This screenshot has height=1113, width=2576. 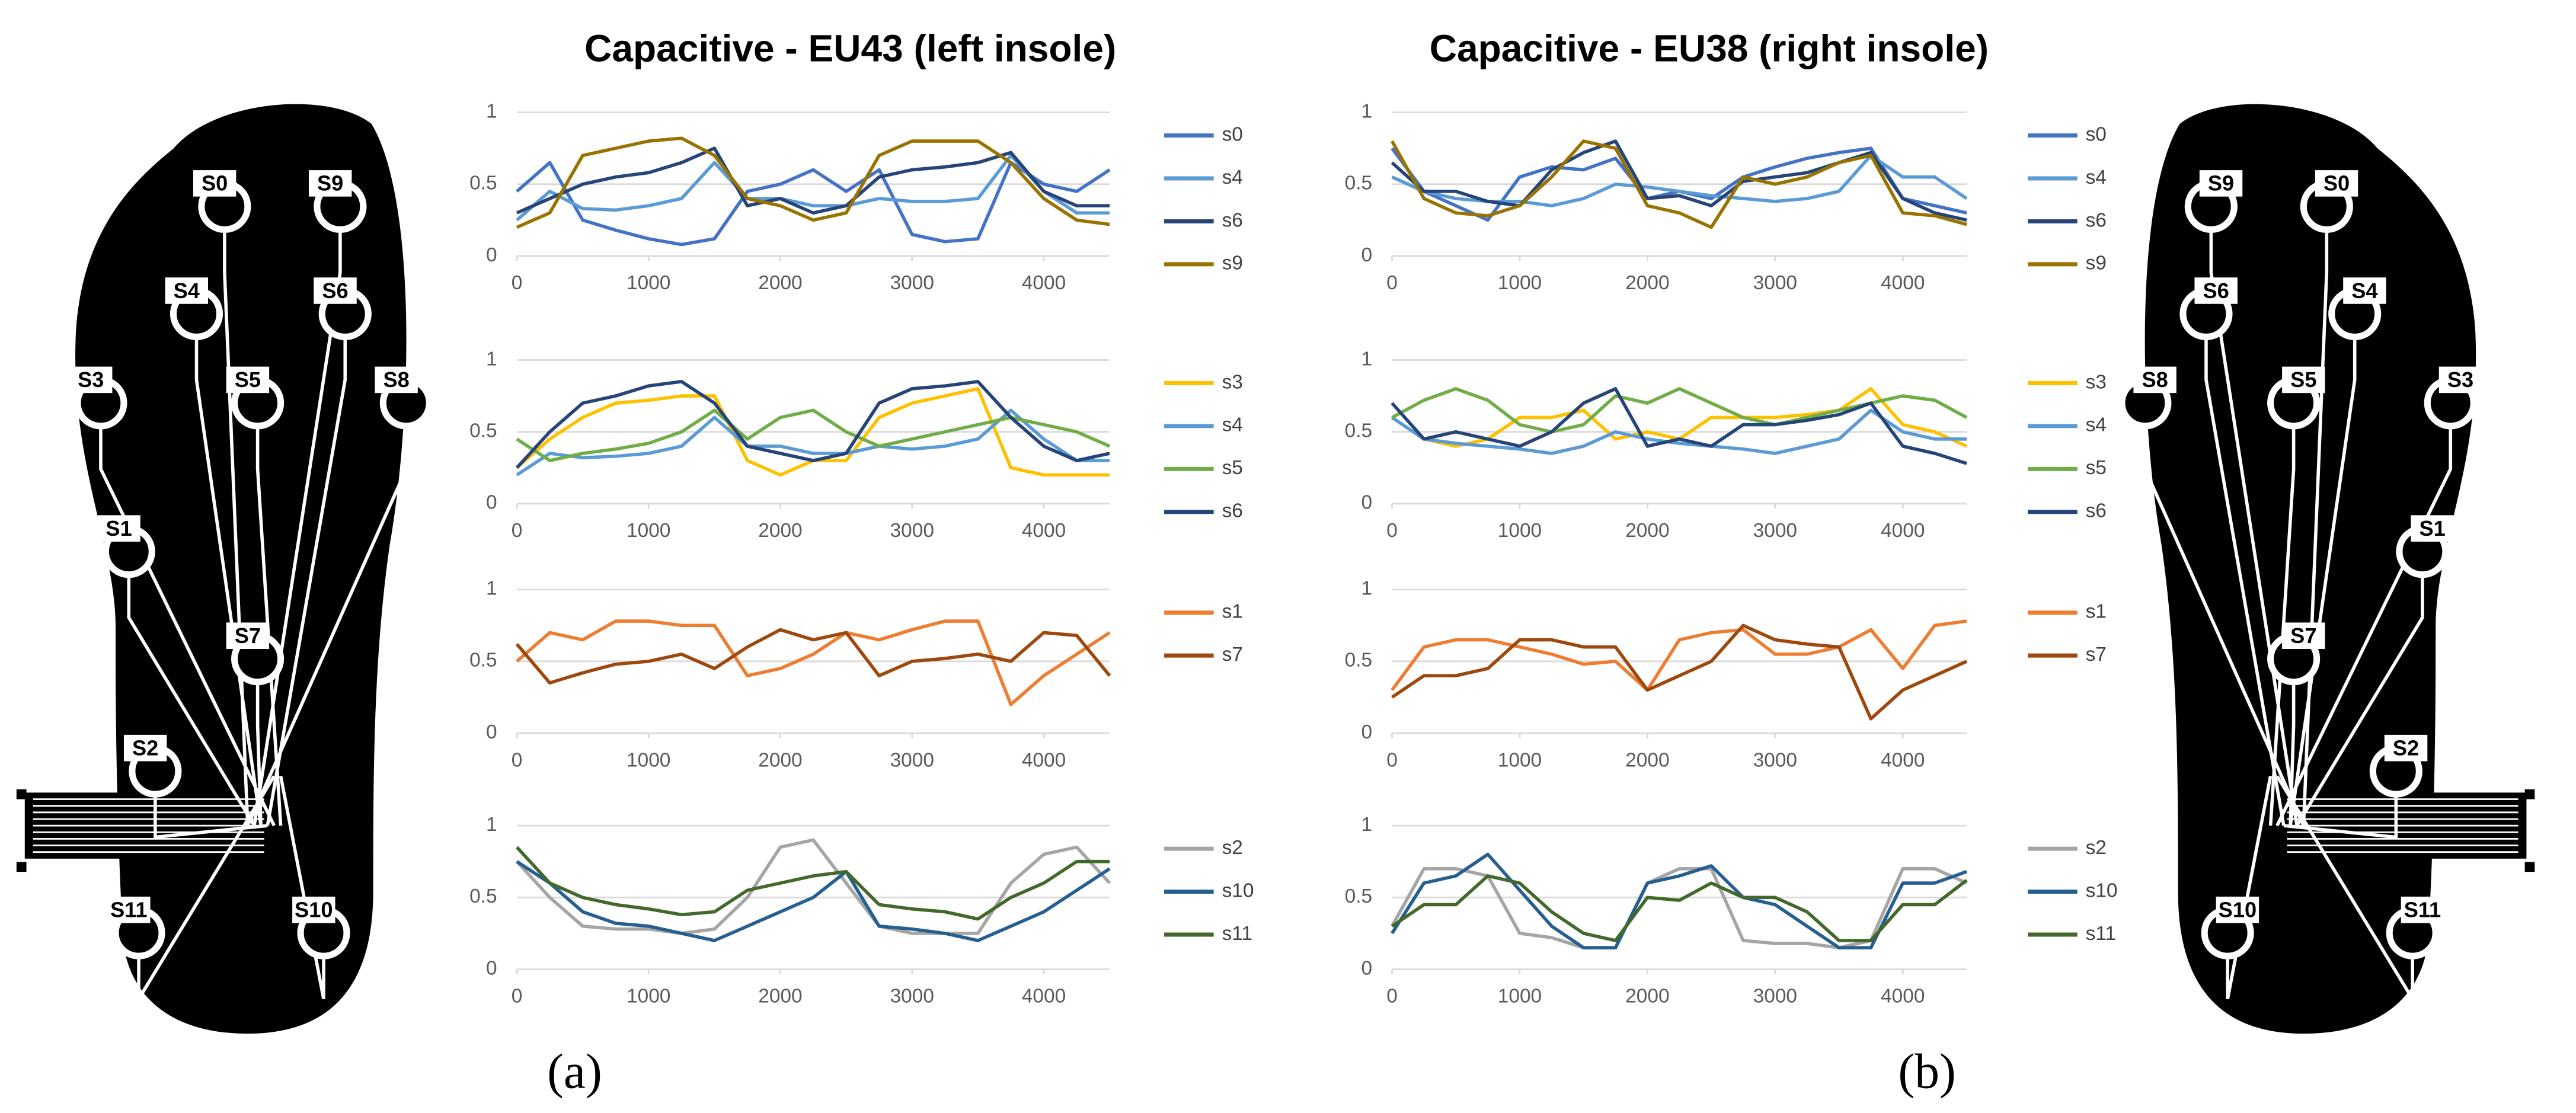 I want to click on legend-label: s10, so click(x=1238, y=890).